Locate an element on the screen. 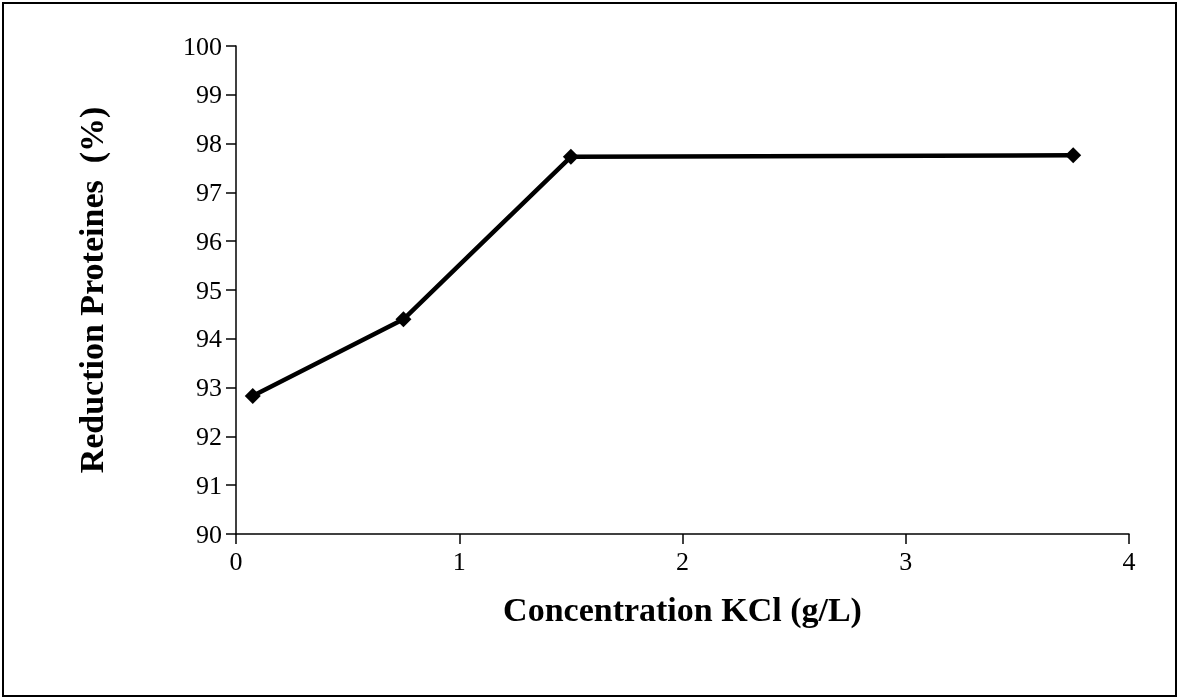 The width and height of the screenshot is (1179, 699). x-tick-label: 3 is located at coordinates (906, 561).